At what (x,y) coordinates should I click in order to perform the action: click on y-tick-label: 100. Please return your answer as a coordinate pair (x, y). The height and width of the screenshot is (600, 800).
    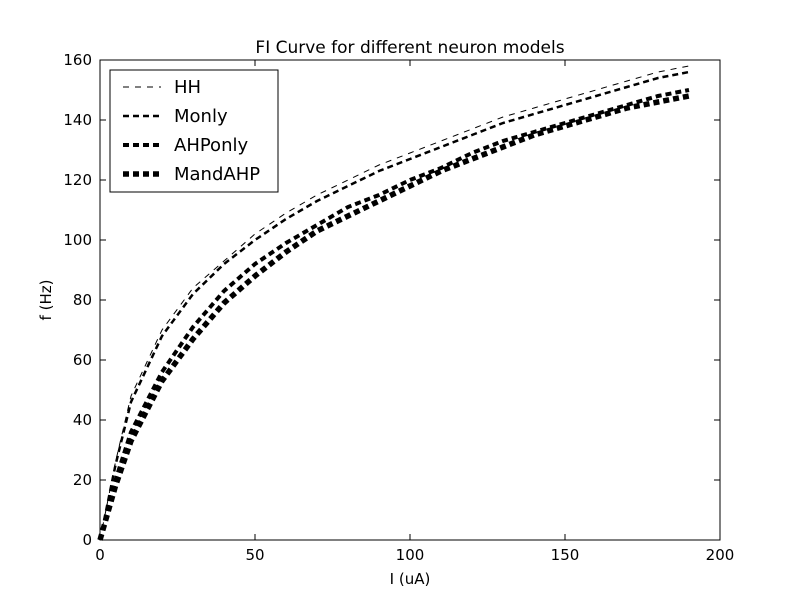
    Looking at the image, I should click on (77, 240).